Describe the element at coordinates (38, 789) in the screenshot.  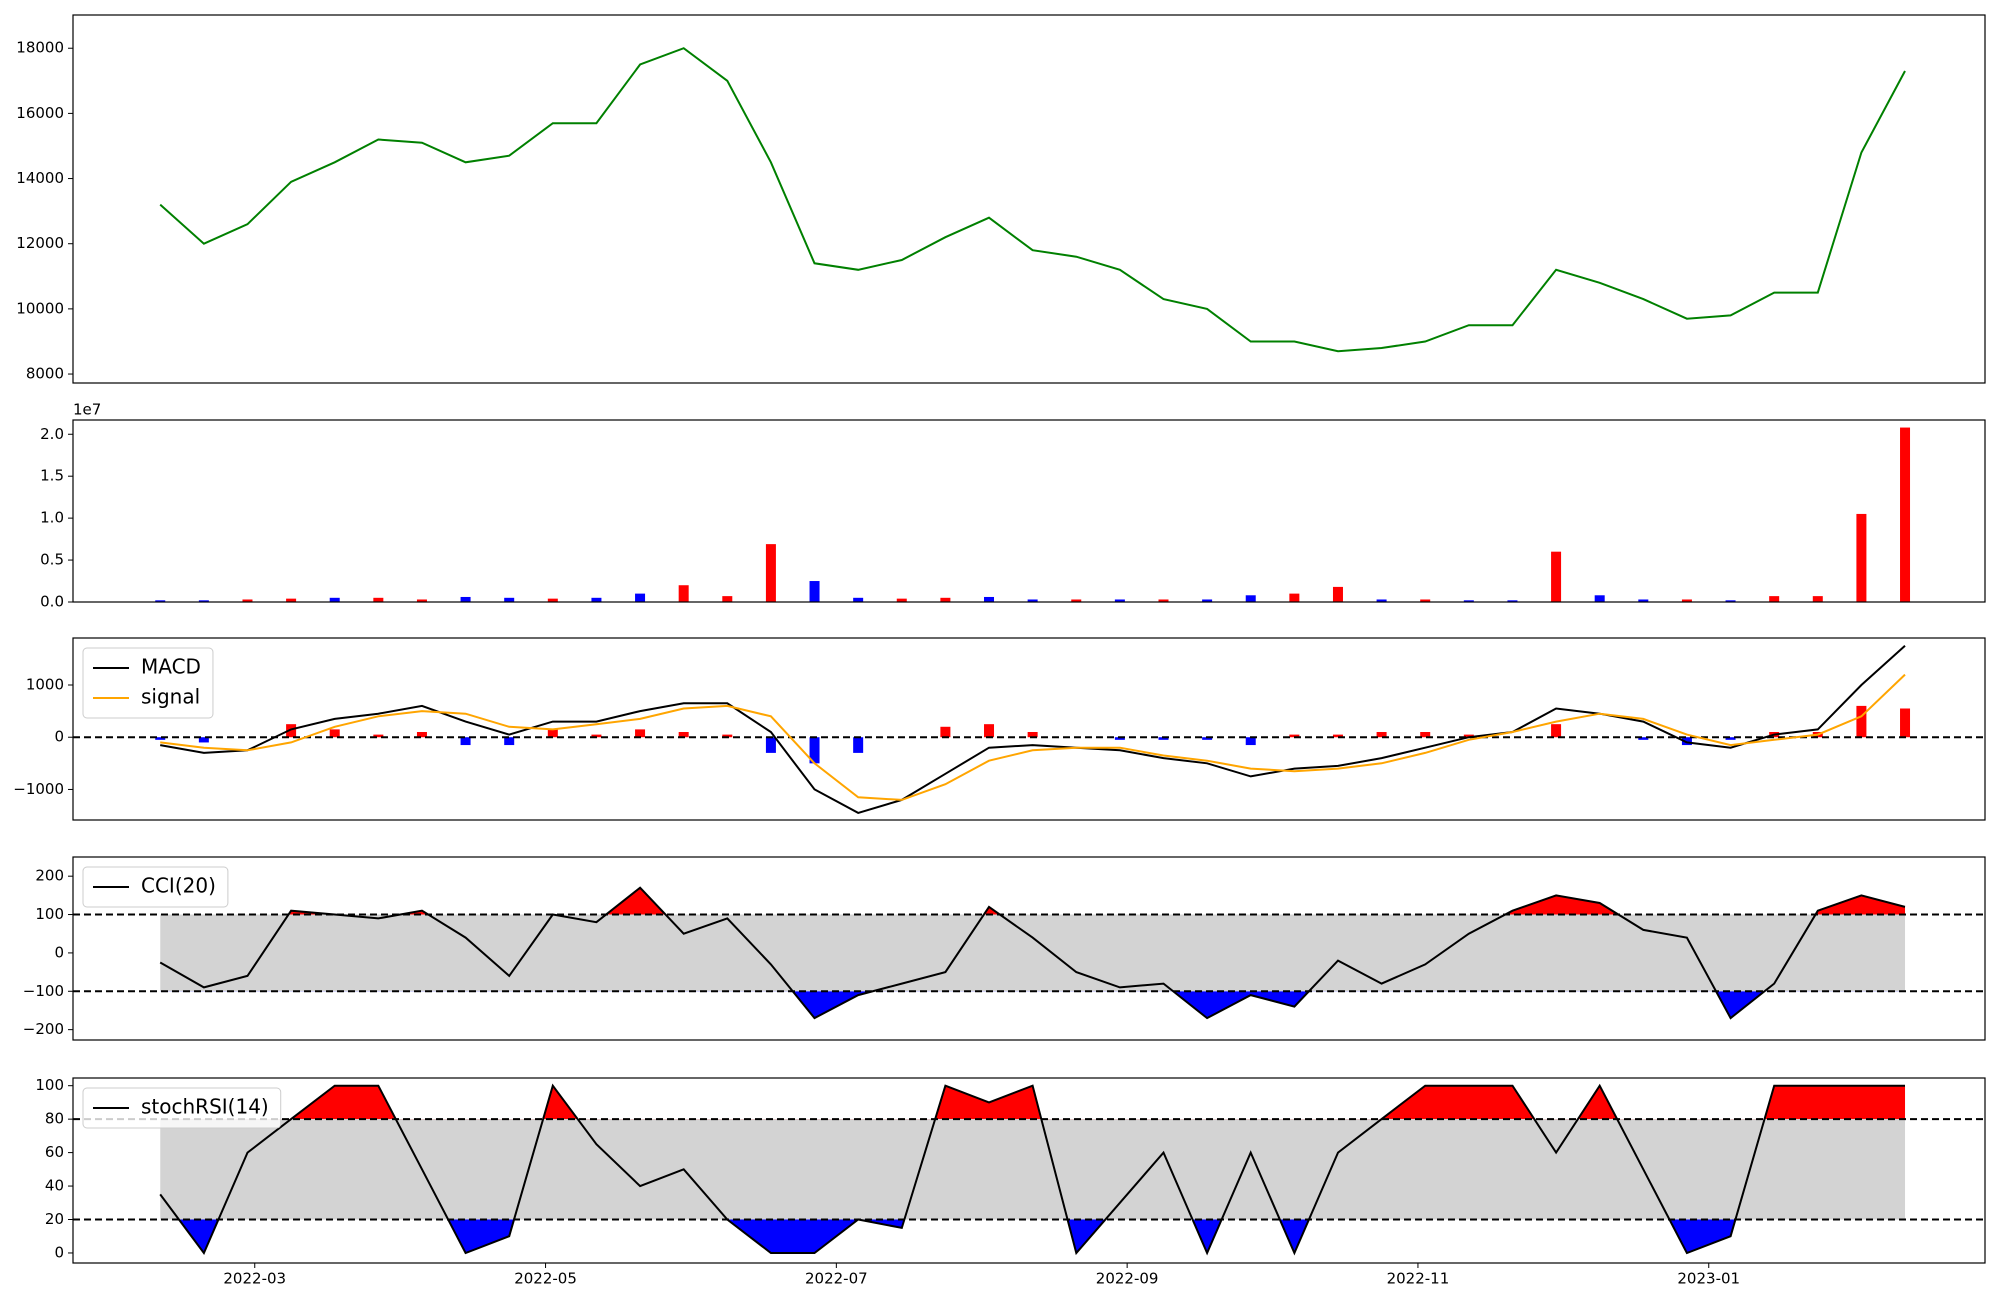
I see `y-tick-label: −1000` at that location.